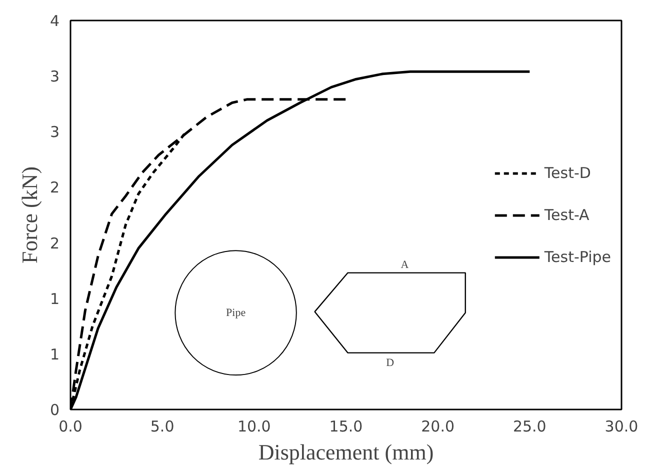 The image size is (646, 469). What do you see at coordinates (29, 215) in the screenshot?
I see `y-axis-title: Force (kN)` at bounding box center [29, 215].